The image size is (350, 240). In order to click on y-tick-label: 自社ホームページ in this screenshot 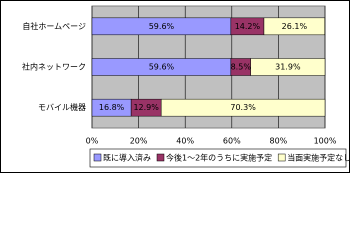, I will do `click(54, 26)`.